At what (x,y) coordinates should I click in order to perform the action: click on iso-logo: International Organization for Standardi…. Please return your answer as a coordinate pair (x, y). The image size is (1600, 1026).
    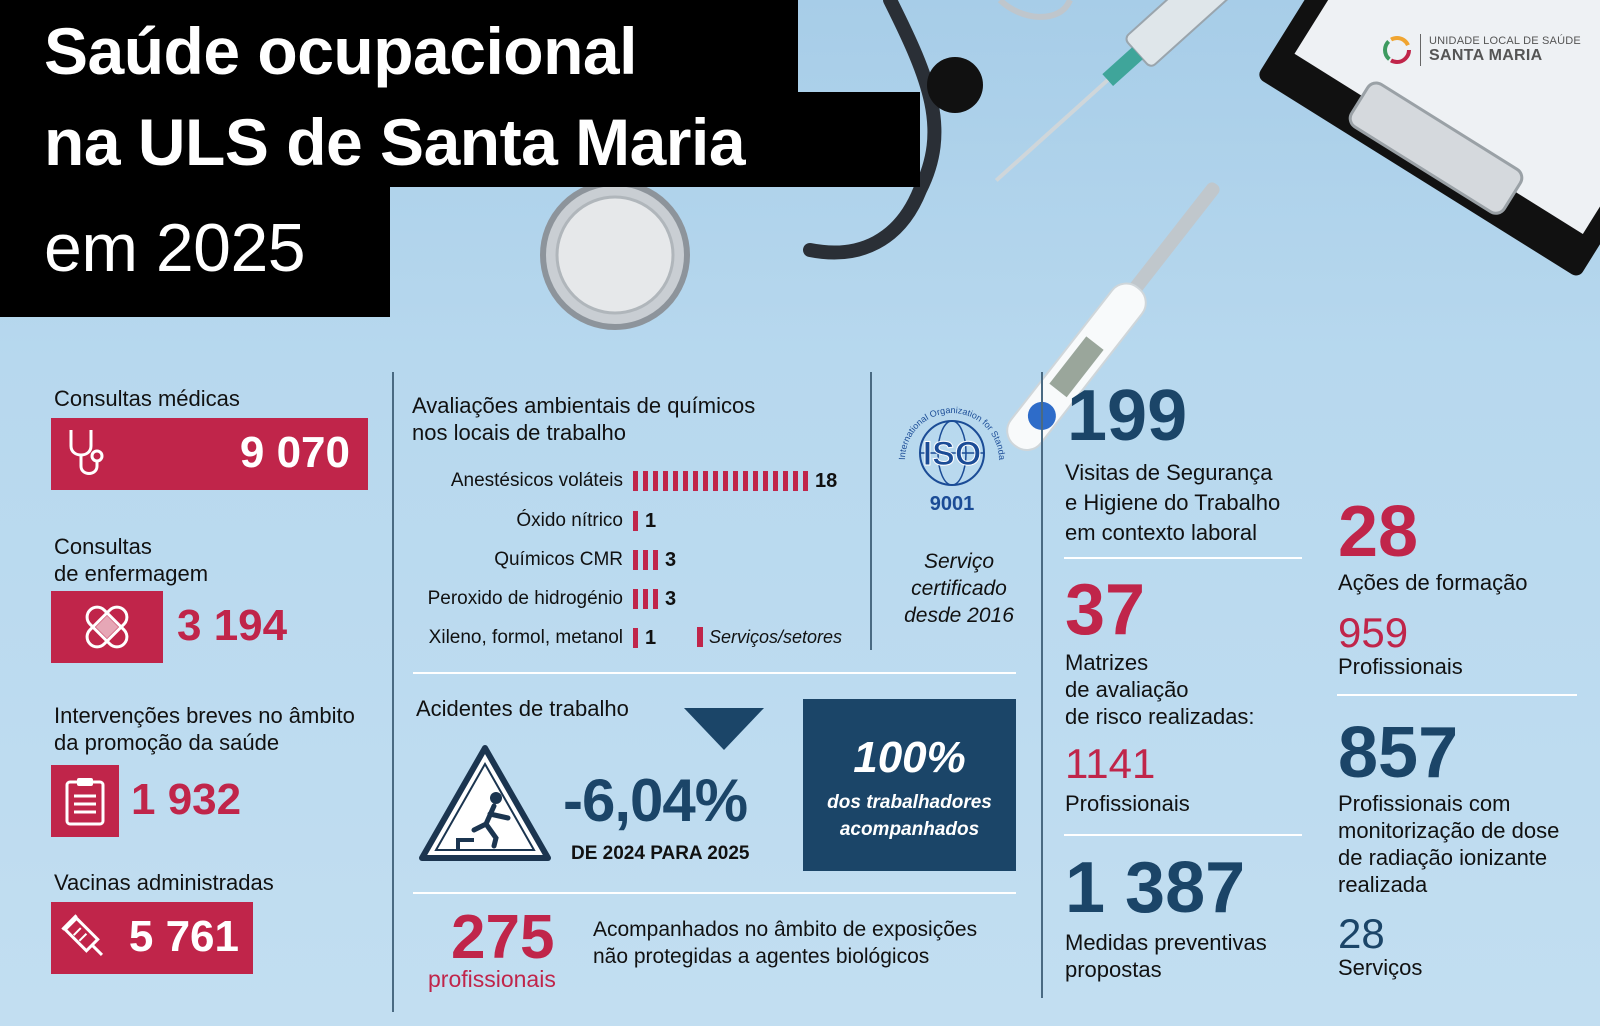
    Looking at the image, I should click on (947, 451).